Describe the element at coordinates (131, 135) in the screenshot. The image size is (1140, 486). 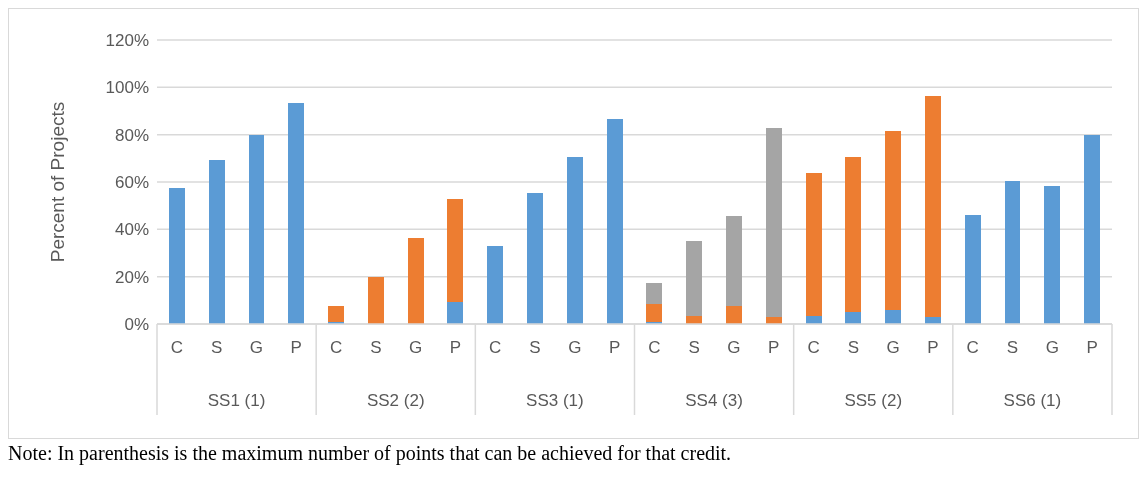
I see `y-tick-label: 80%` at that location.